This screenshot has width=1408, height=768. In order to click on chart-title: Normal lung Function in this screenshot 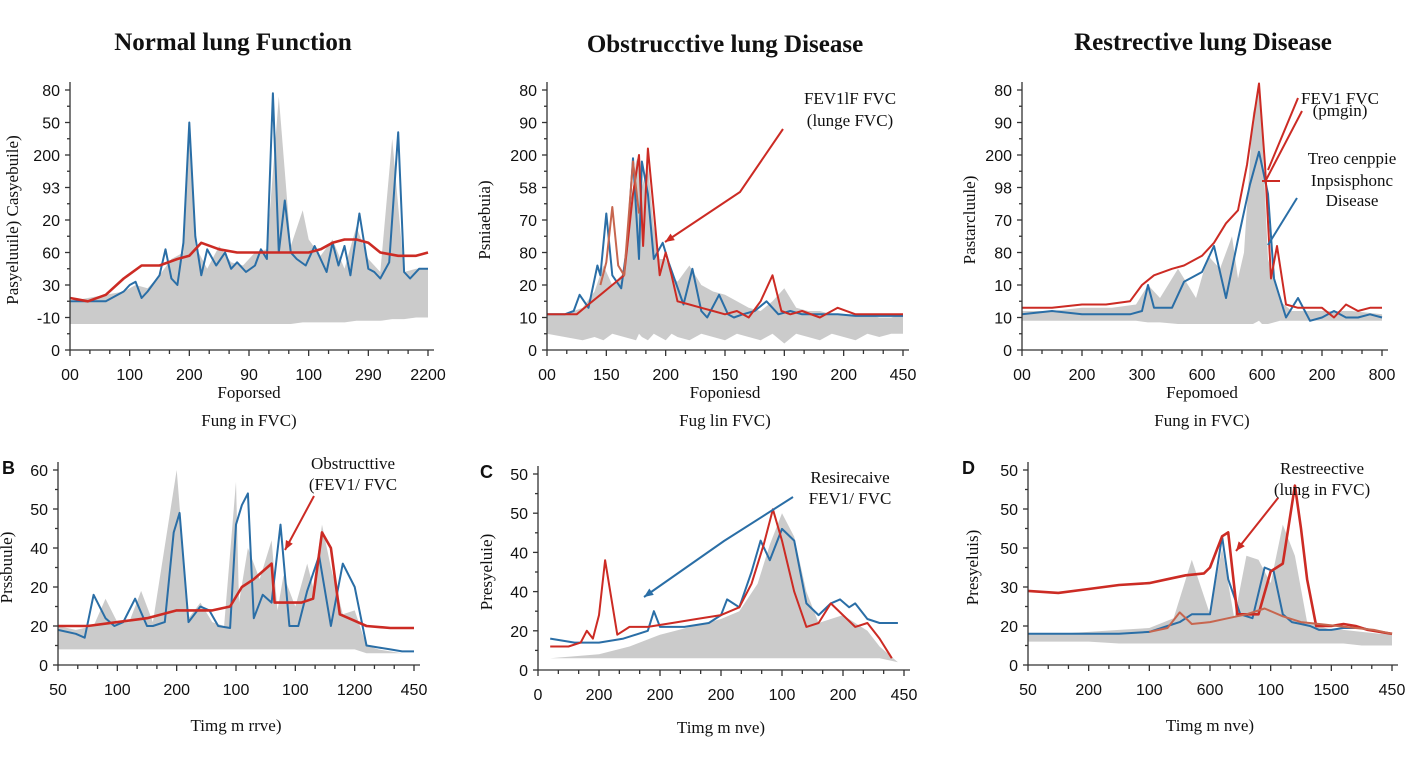, I will do `click(233, 42)`.